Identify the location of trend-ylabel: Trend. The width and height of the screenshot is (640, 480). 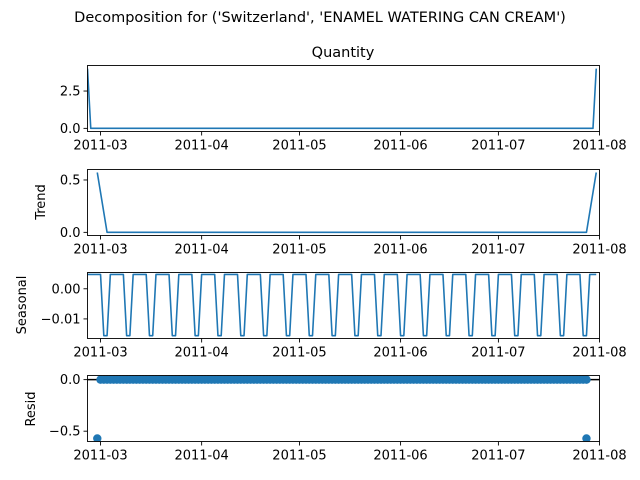
(41, 202).